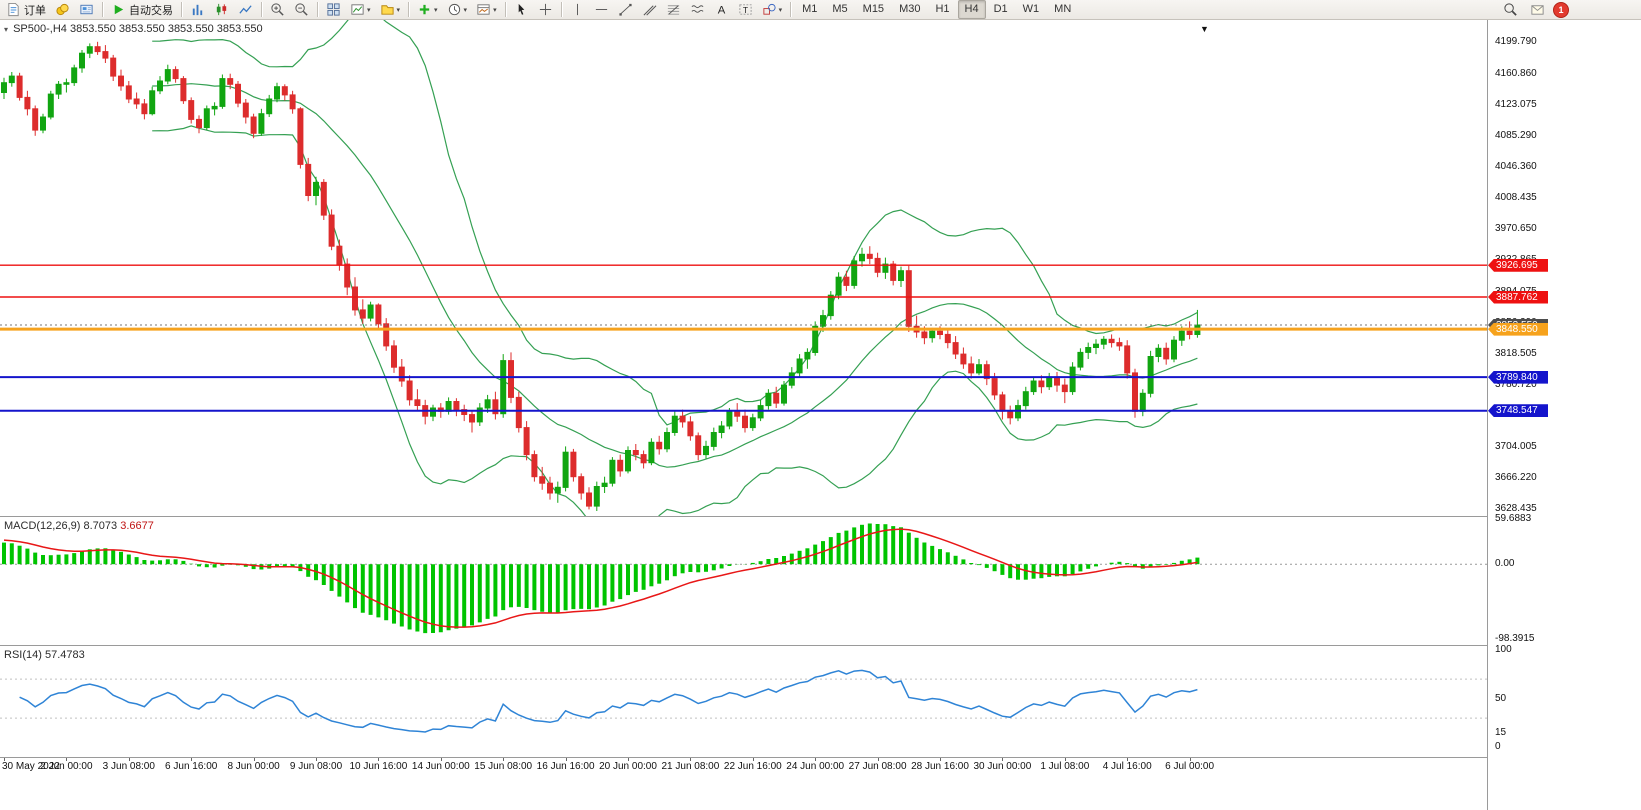  I want to click on search-icon, so click(1510, 9).